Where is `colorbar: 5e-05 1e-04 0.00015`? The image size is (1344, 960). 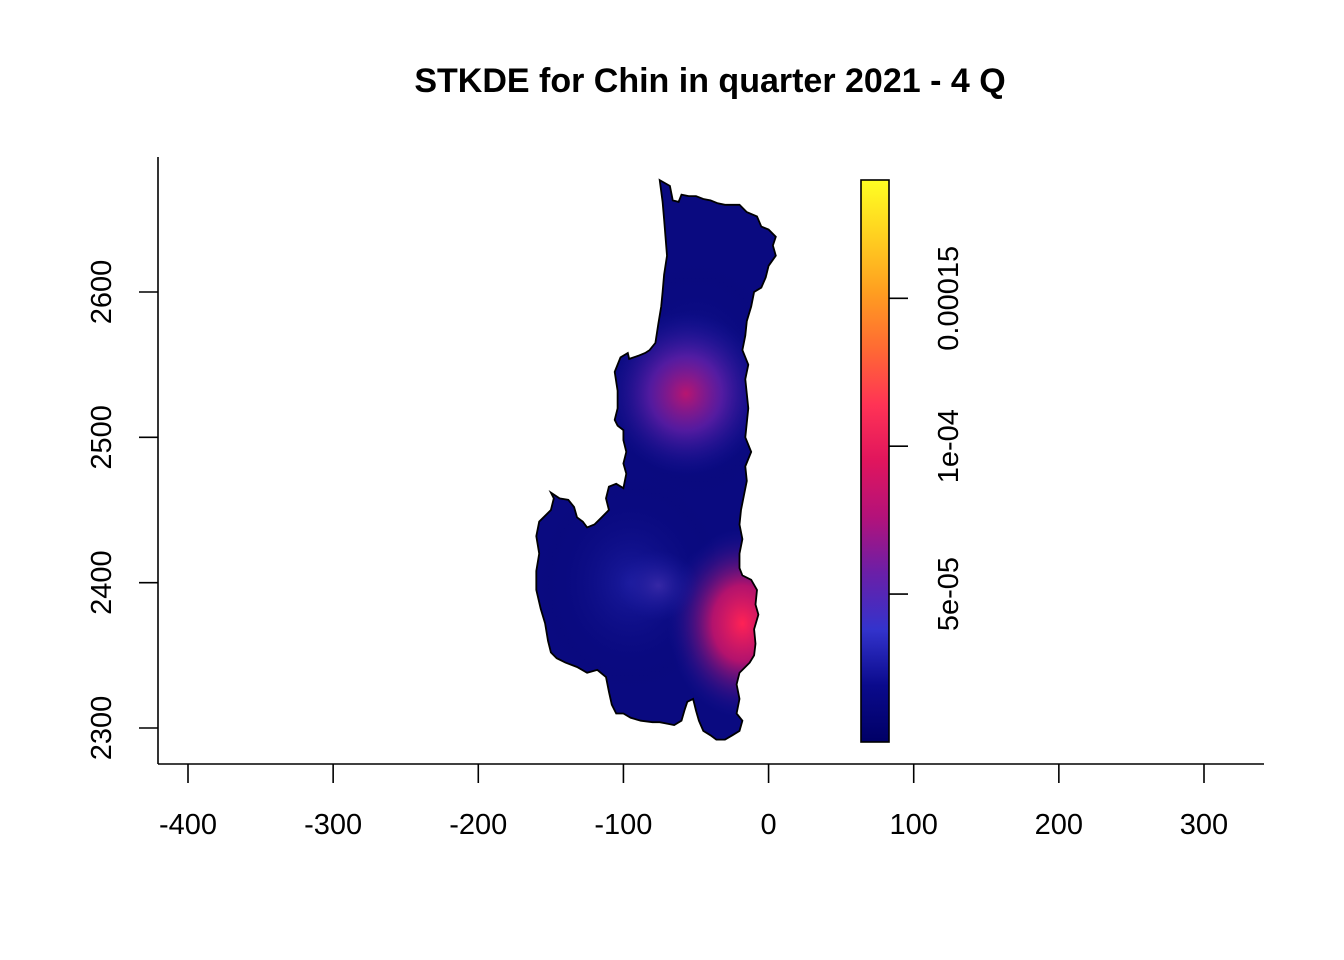
colorbar: 5e-05 1e-04 0.00015 is located at coordinates (912, 461).